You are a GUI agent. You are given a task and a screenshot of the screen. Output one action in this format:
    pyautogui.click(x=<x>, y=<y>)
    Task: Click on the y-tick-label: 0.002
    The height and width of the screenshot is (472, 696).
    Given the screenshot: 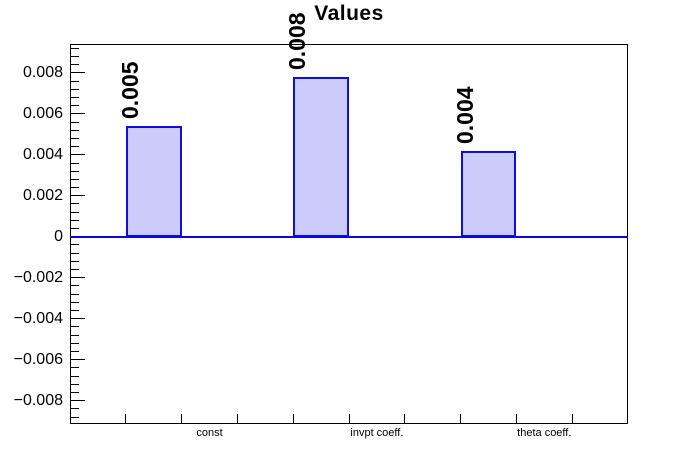 What is the action you would take?
    pyautogui.click(x=42, y=195)
    